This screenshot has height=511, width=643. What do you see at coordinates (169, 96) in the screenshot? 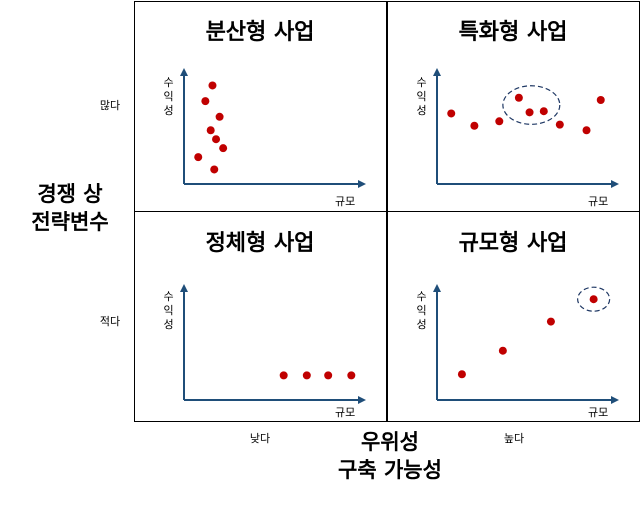
I see `q1-y-axis-label: 수익성` at bounding box center [169, 96].